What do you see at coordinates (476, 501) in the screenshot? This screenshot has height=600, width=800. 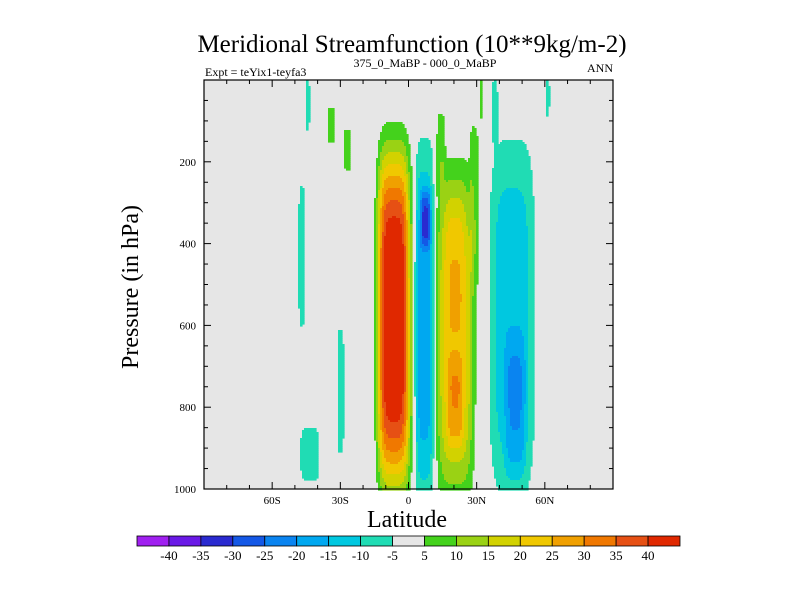 I see `x-tick-label: 30N` at bounding box center [476, 501].